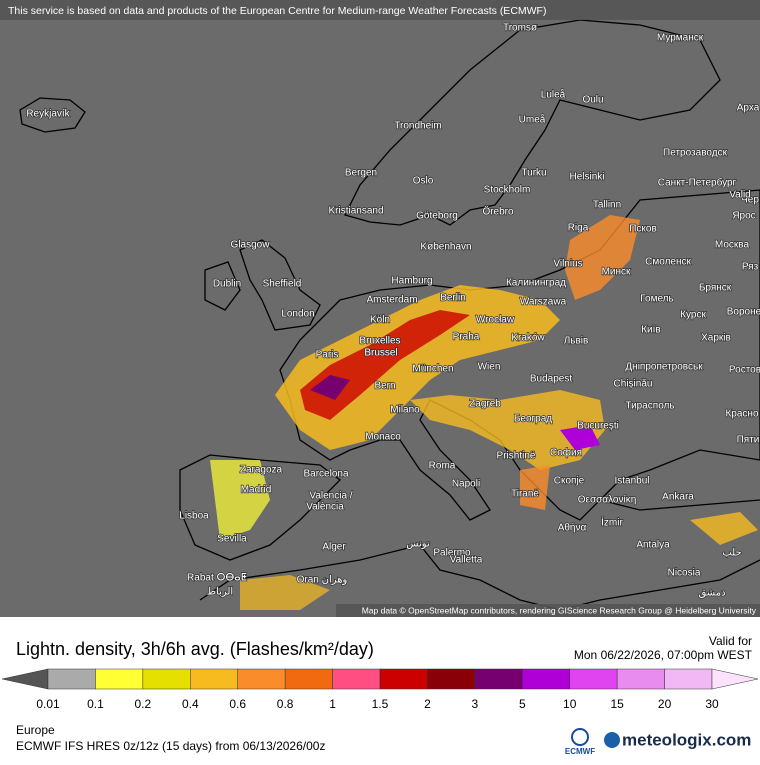  What do you see at coordinates (744, 370) in the screenshot?
I see `place-label: Ростов` at bounding box center [744, 370].